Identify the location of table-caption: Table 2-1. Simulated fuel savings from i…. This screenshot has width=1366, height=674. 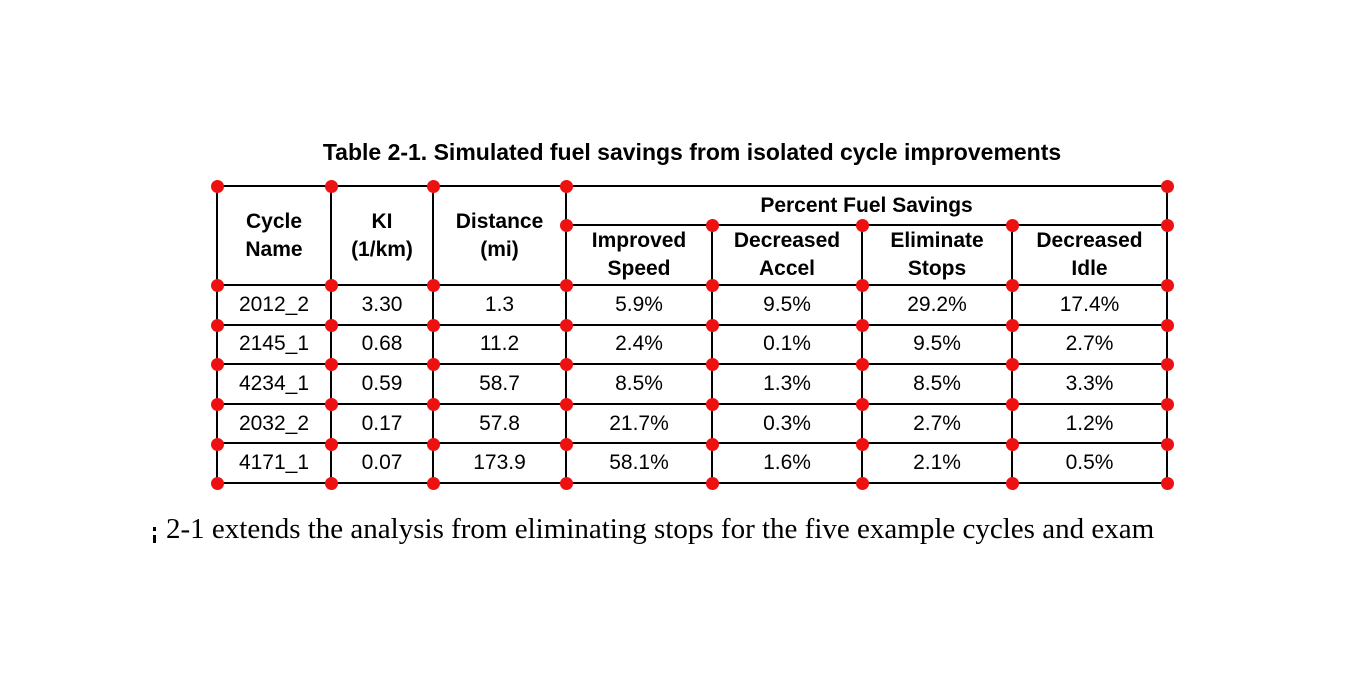
(692, 152).